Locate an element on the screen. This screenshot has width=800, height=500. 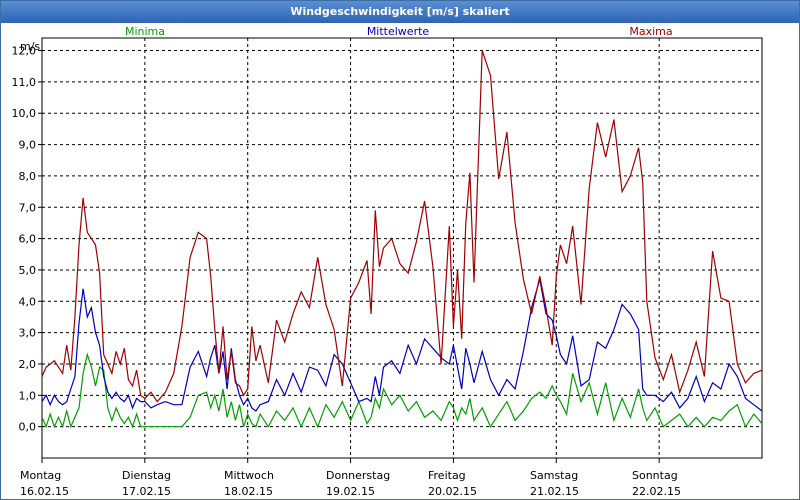
series-line-minima is located at coordinates (402, 390).